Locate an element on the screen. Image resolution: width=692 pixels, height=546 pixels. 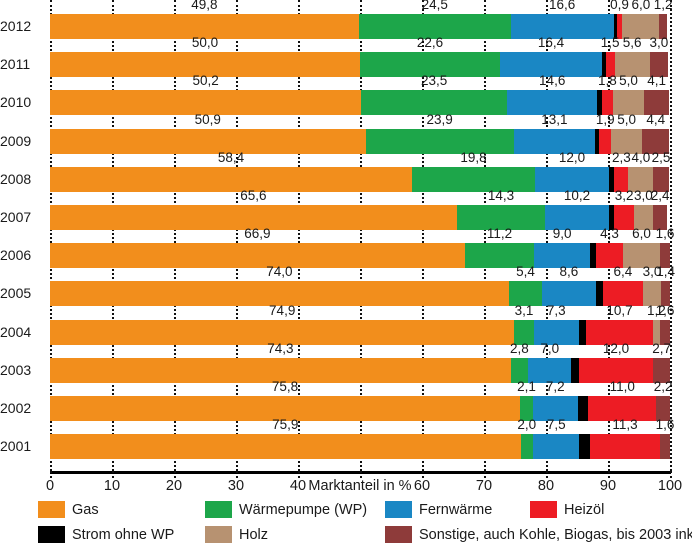
stacked-bar-2008 is located at coordinates (360, 179).